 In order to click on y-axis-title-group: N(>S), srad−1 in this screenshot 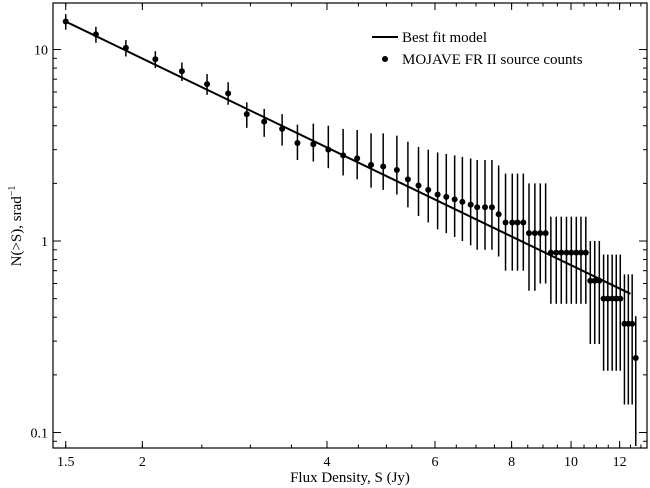, I will do `click(16, 226)`.